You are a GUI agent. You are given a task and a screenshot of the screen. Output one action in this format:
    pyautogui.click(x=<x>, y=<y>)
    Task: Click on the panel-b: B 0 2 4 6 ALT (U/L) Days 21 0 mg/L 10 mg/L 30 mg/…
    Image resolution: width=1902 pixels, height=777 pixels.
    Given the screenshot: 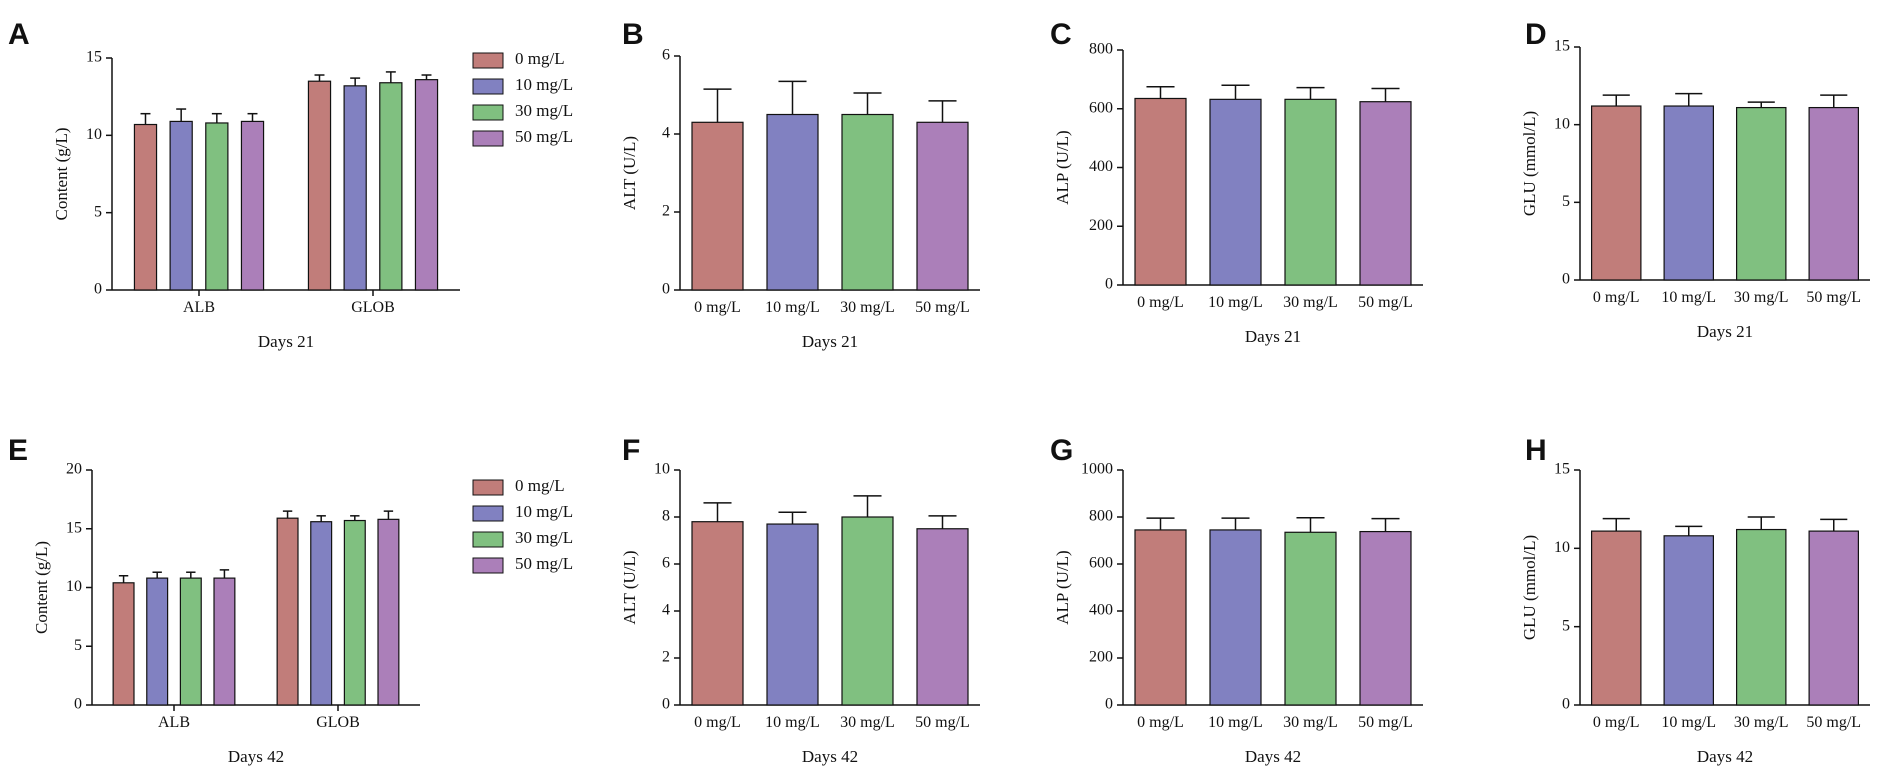 What is the action you would take?
    pyautogui.click(x=800, y=184)
    